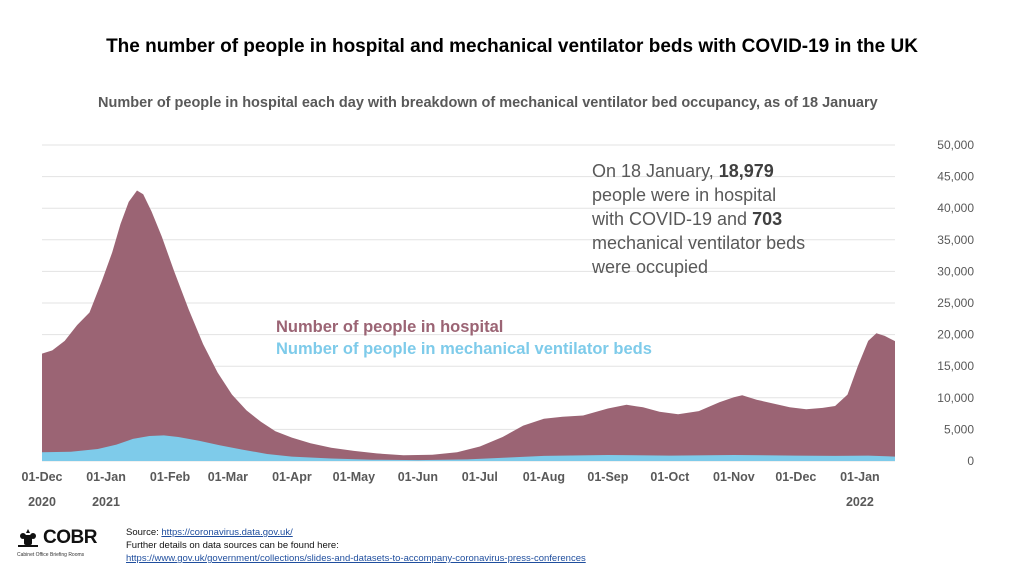 The image size is (1024, 571). Describe the element at coordinates (106, 502) in the screenshot. I see `x-tick-year: 2021` at that location.